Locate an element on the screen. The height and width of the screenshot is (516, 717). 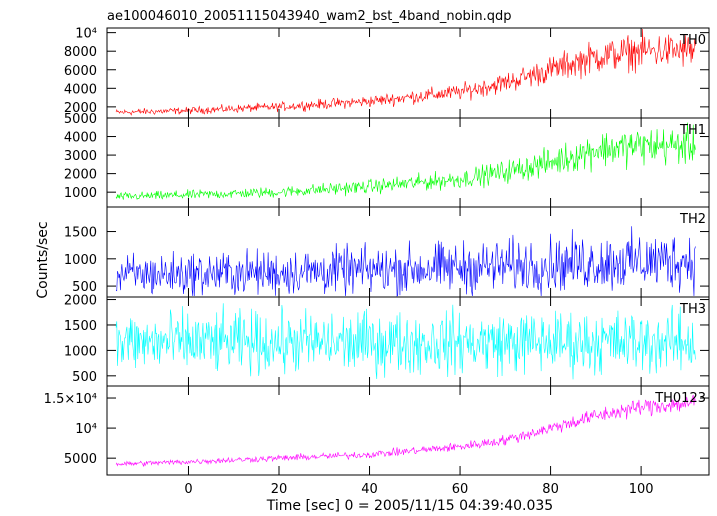
x-tick-label: 20 is located at coordinates (279, 489).